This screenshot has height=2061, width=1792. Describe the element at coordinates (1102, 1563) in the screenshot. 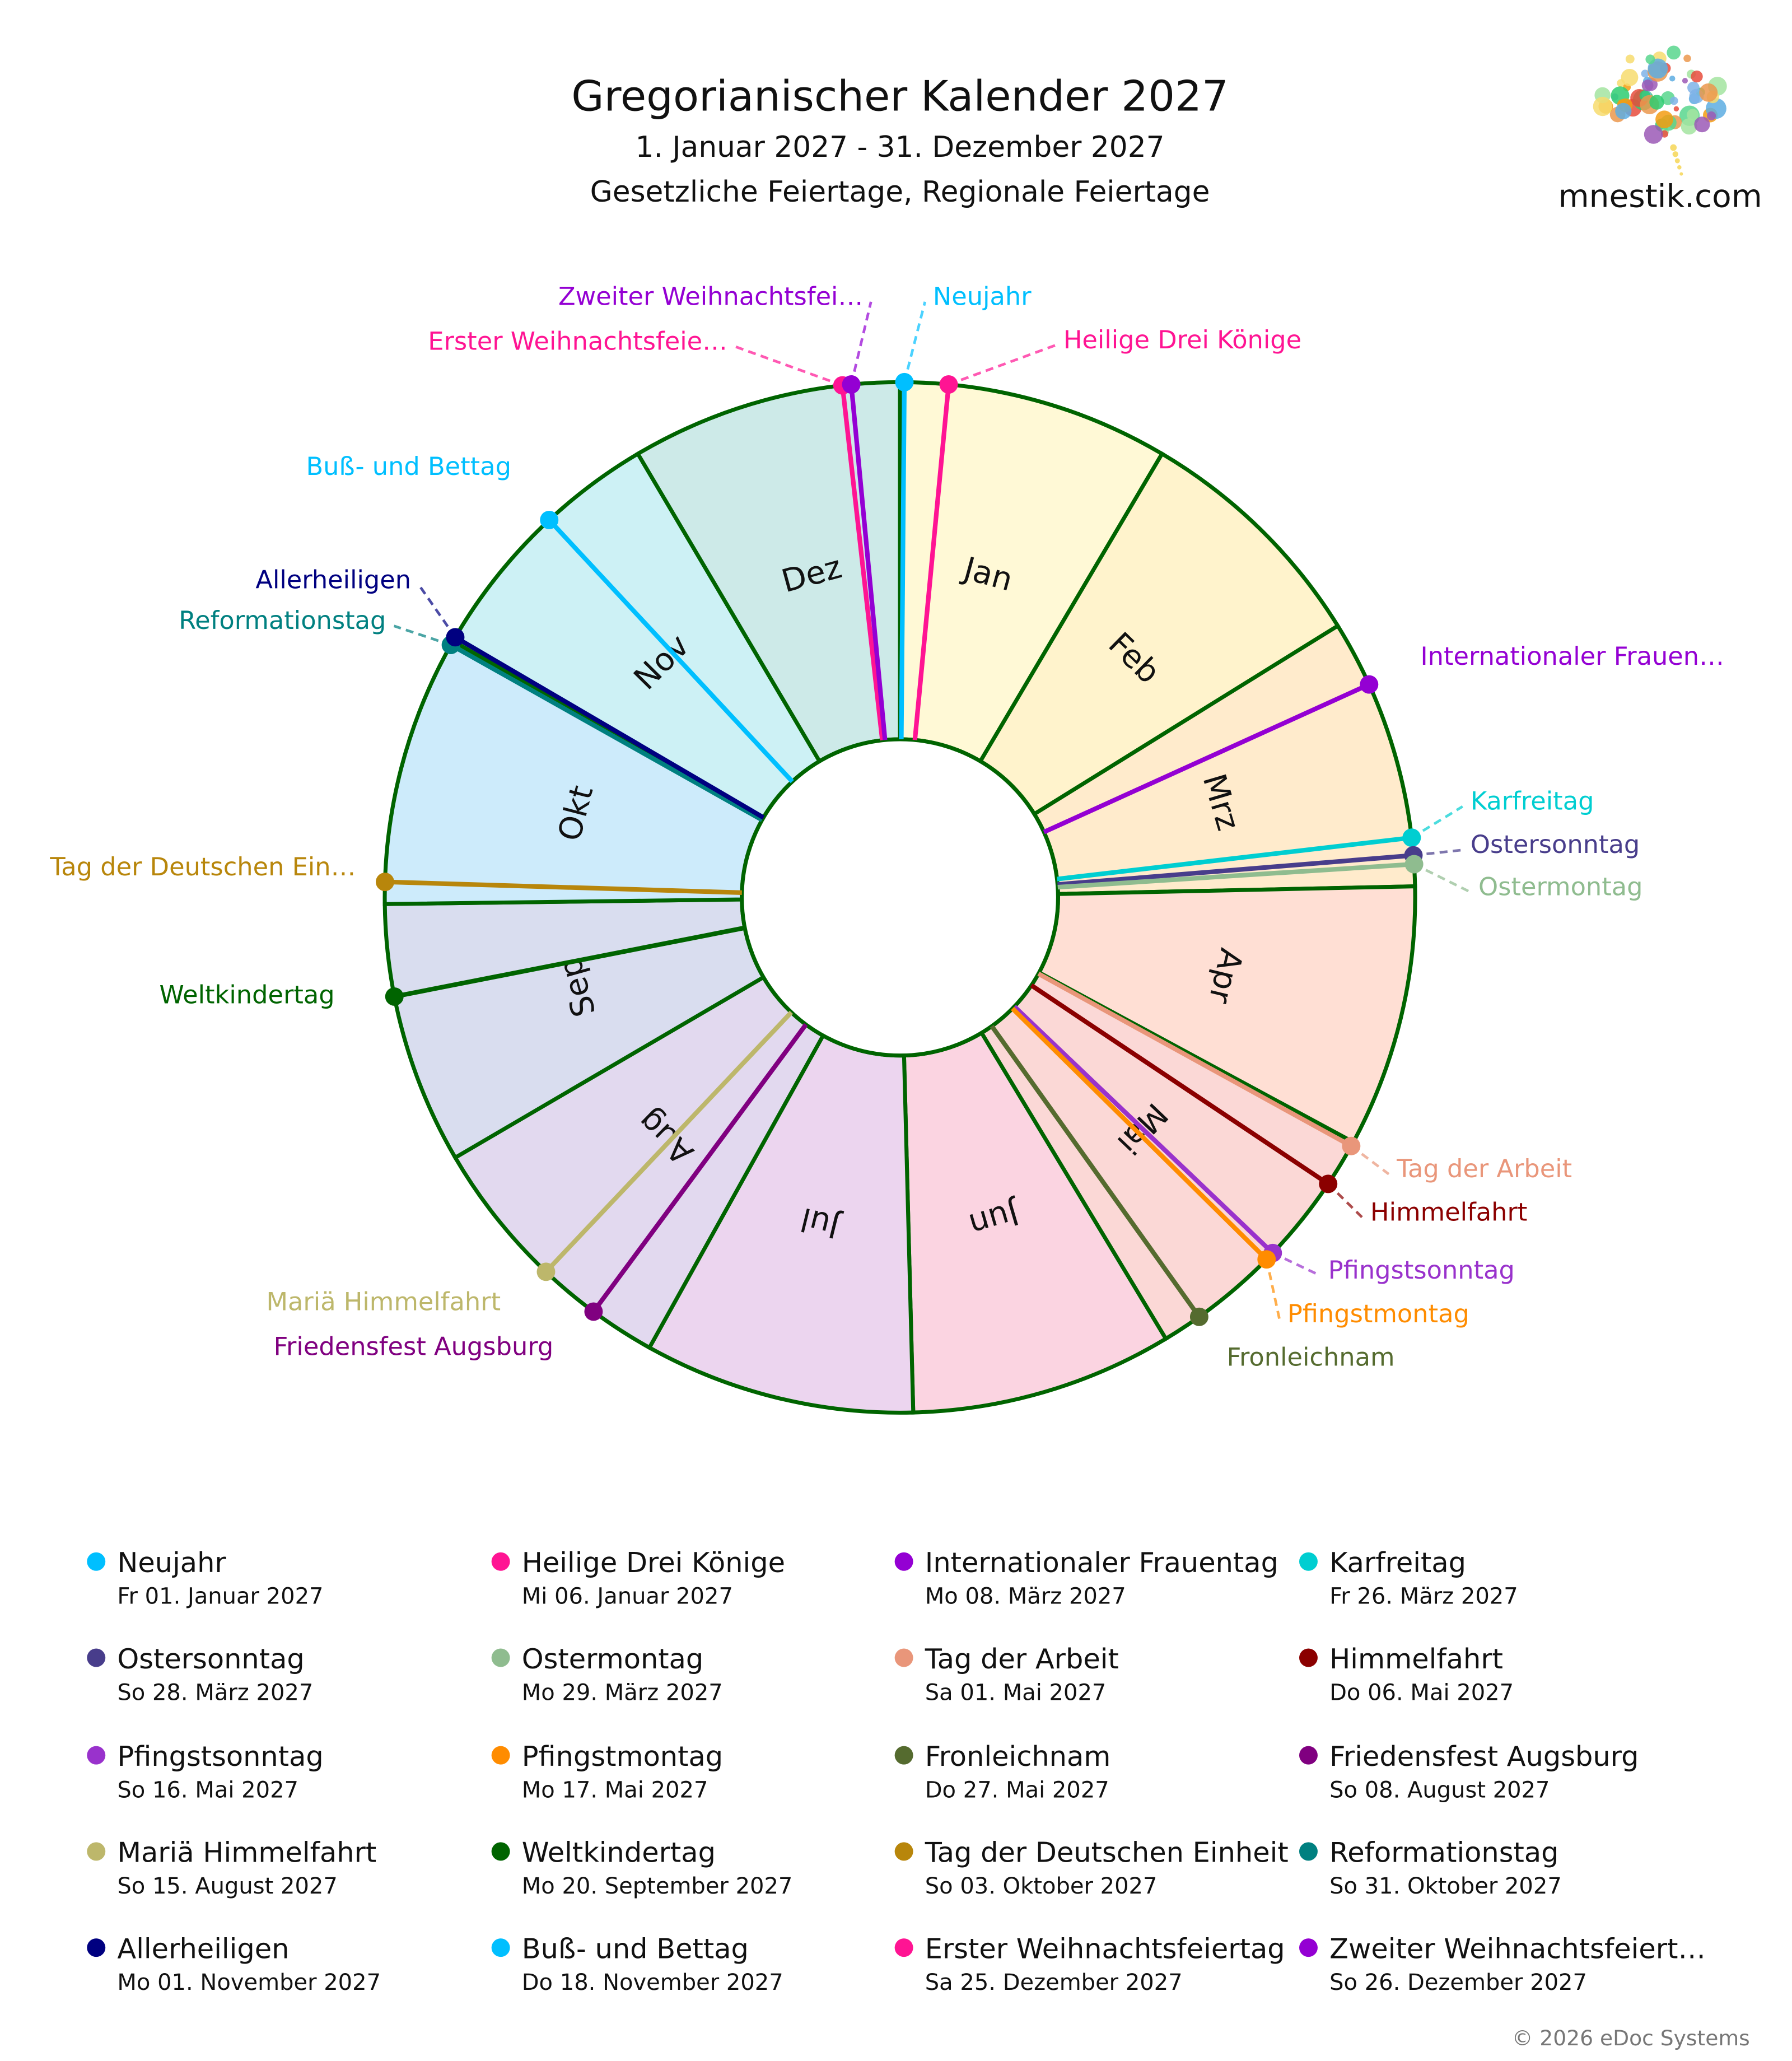

I see `legend-name: Internationaler Frauentag` at that location.